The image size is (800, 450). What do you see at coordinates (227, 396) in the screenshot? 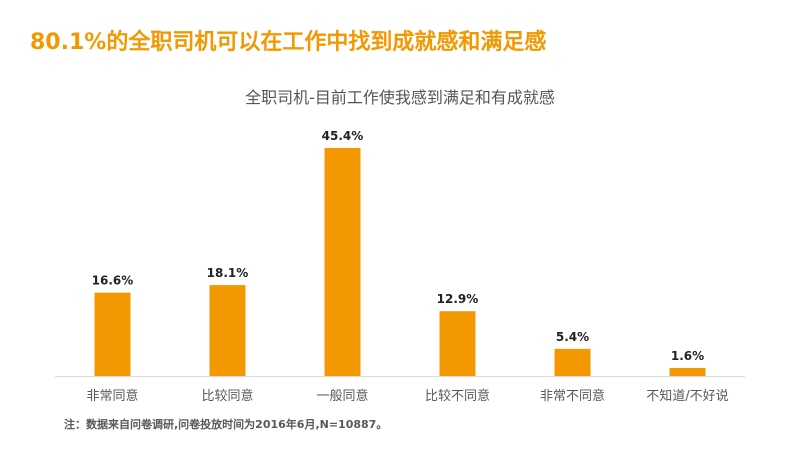
I see `category-label-2: 比较同意` at bounding box center [227, 396].